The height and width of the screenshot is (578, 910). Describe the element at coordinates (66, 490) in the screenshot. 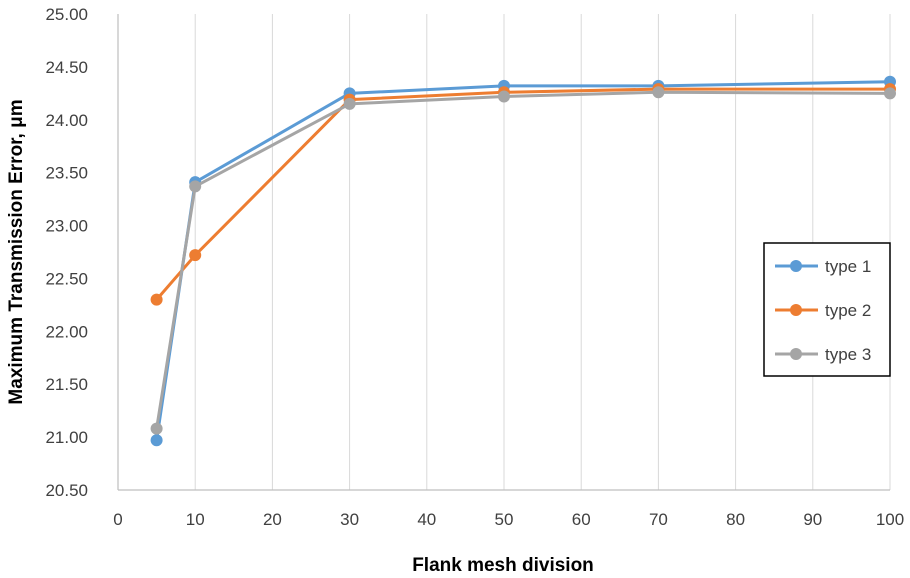

I see `y-tick-label: 20.50` at that location.